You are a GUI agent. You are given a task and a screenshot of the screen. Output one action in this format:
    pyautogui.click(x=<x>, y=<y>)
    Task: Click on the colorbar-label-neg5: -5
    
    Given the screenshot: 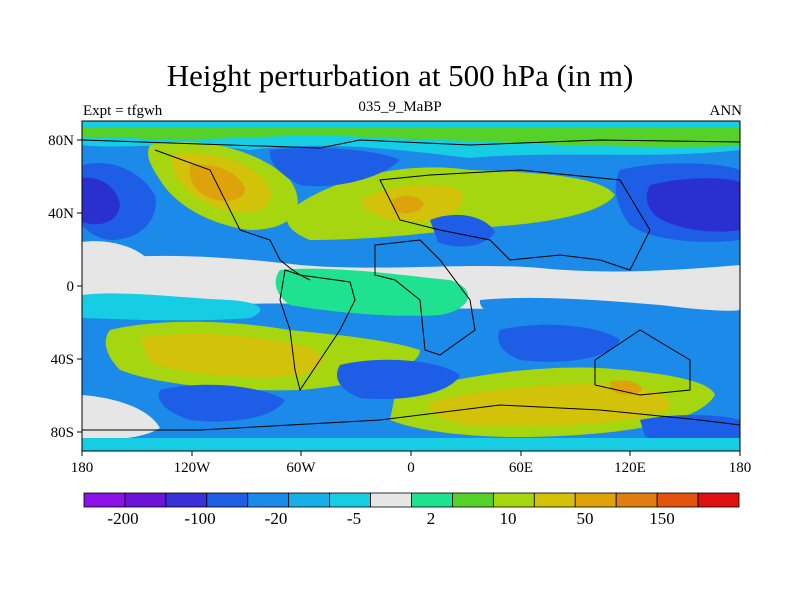 What is the action you would take?
    pyautogui.click(x=354, y=518)
    